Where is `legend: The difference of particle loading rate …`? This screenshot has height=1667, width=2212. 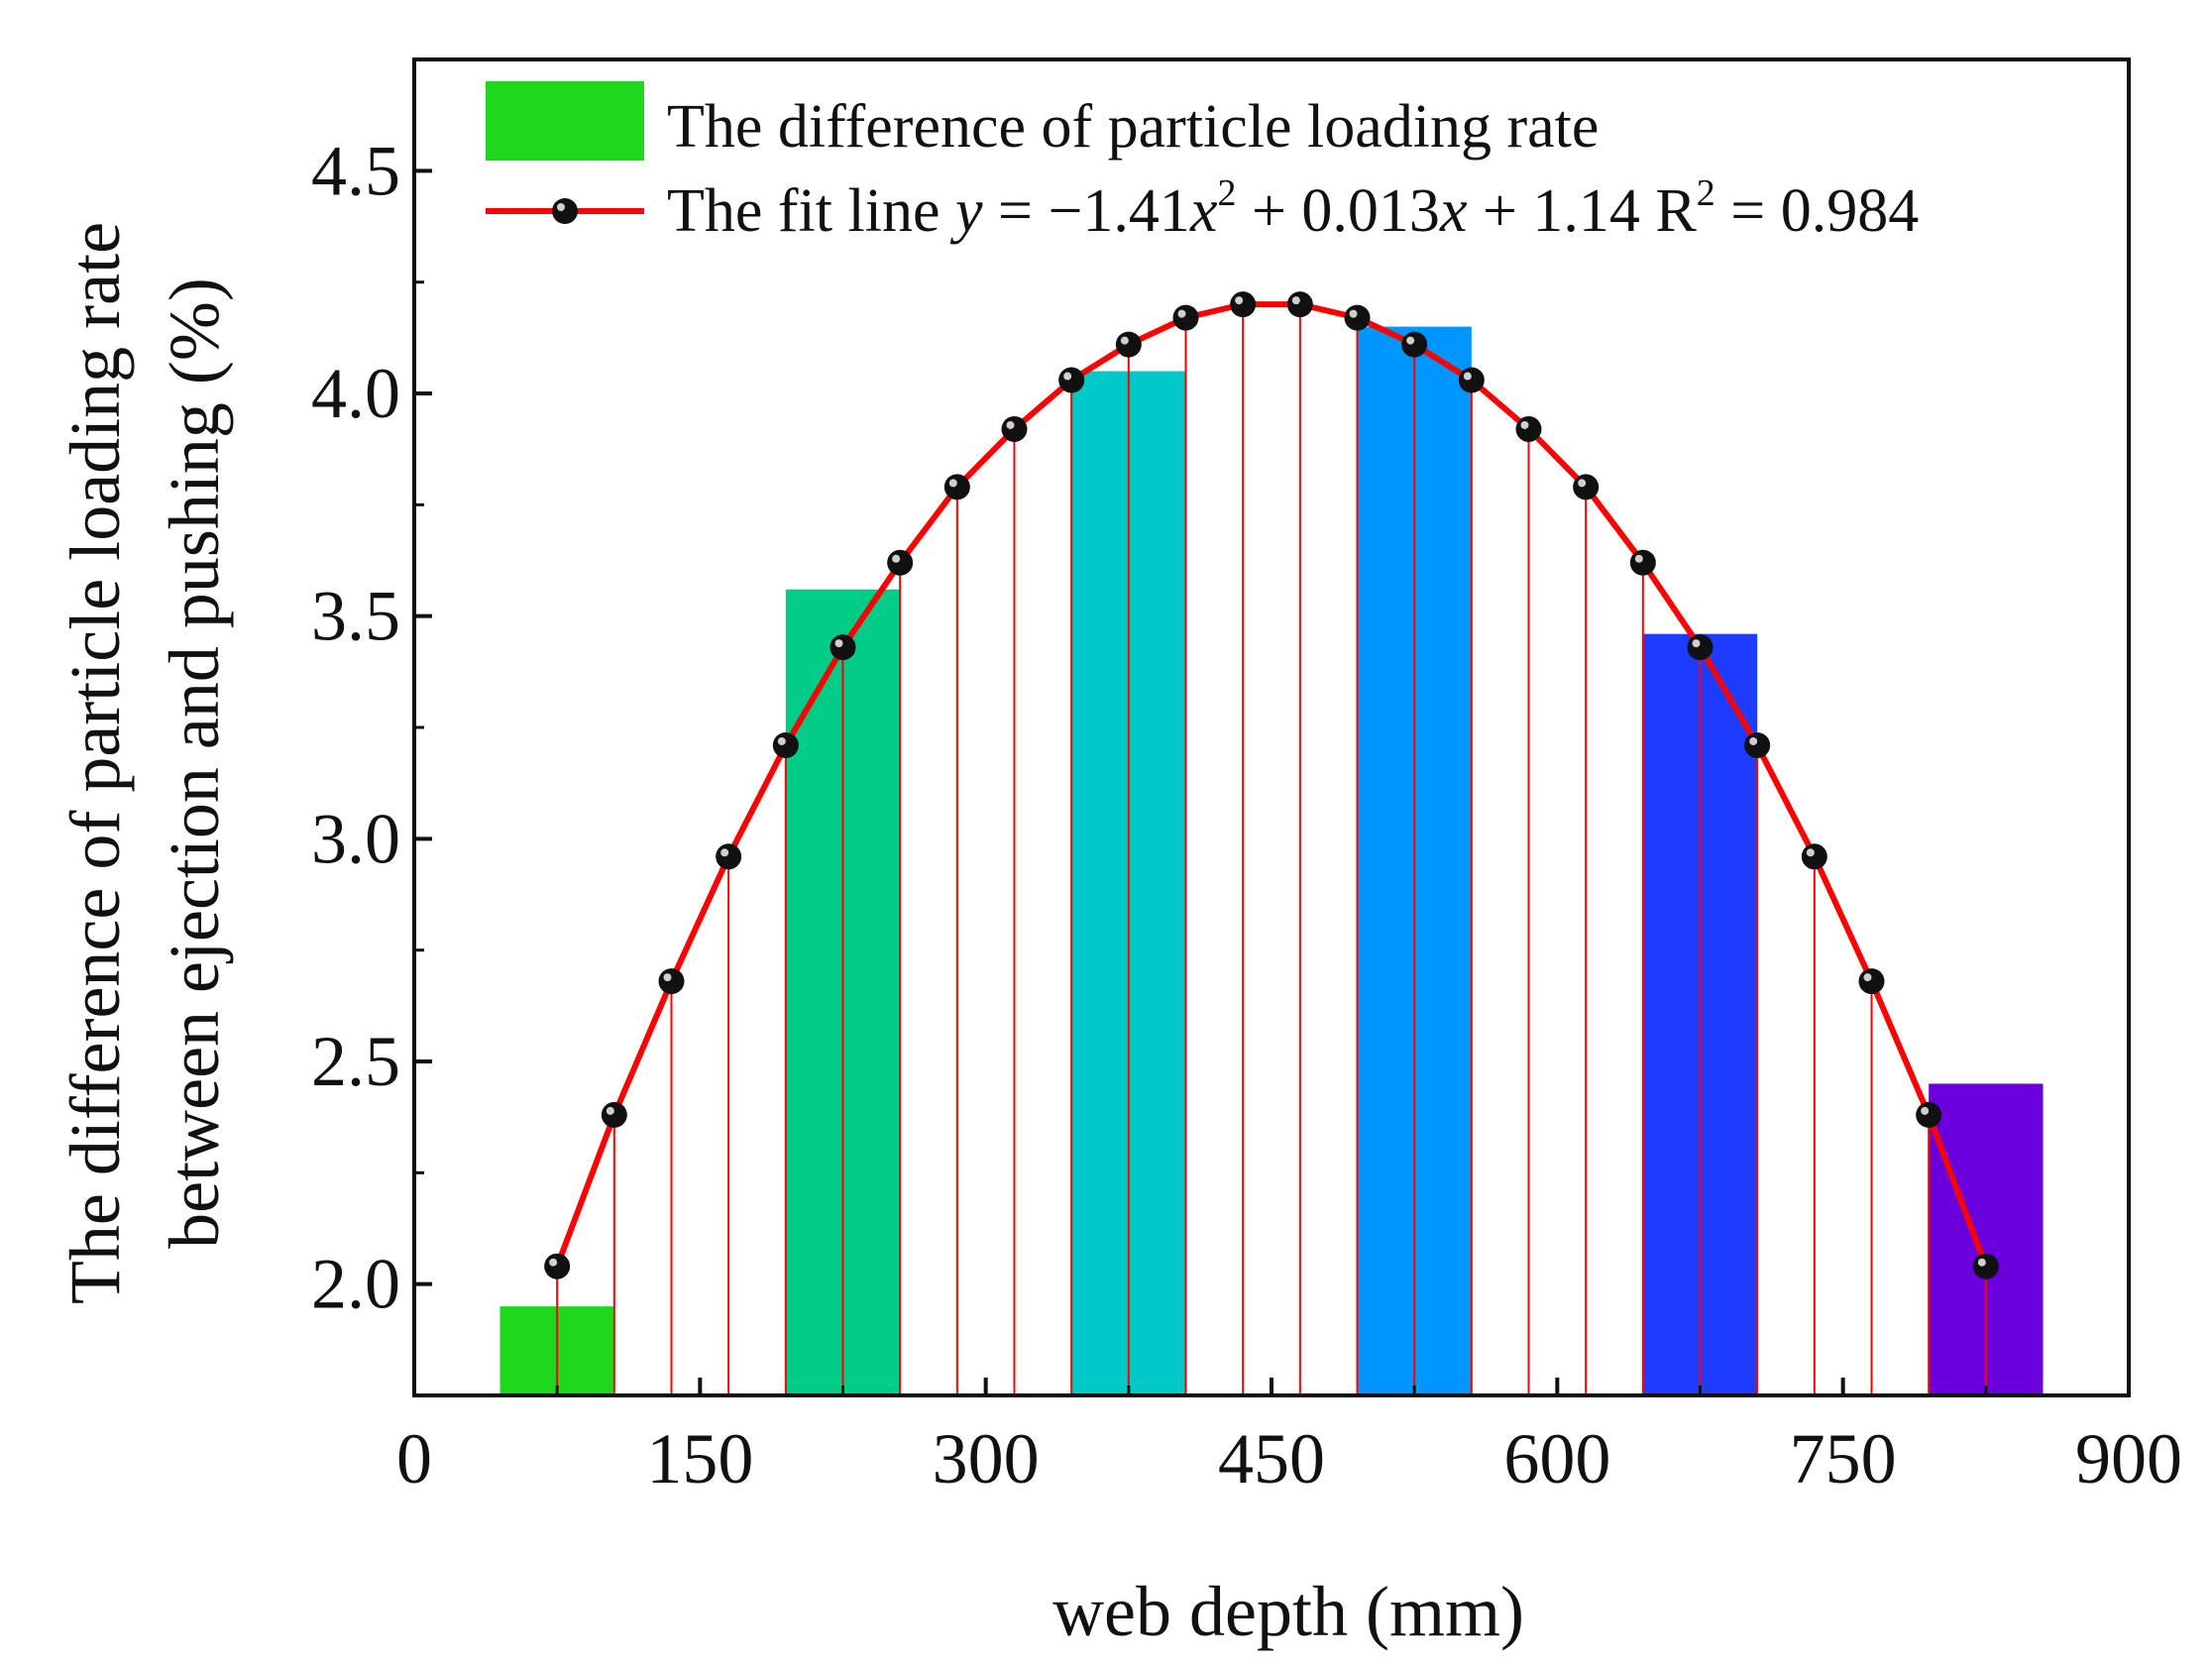 legend: The difference of particle loading rate … is located at coordinates (1202, 163).